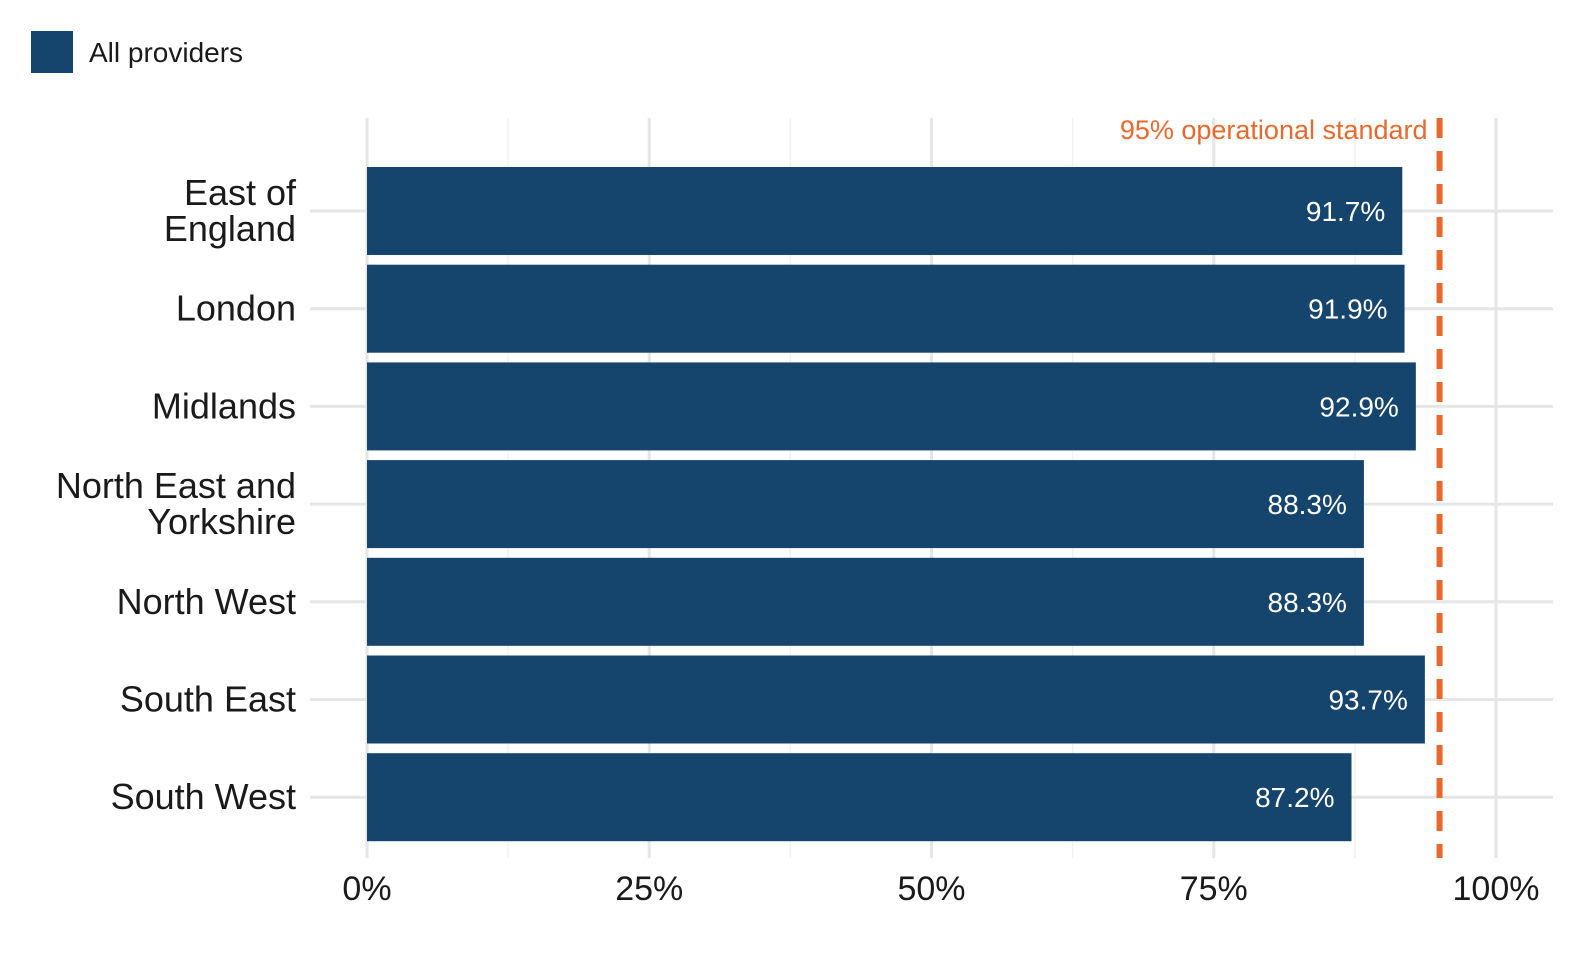 This screenshot has height=960, width=1574. I want to click on category-label: North East and Yorkshire, so click(176, 503).